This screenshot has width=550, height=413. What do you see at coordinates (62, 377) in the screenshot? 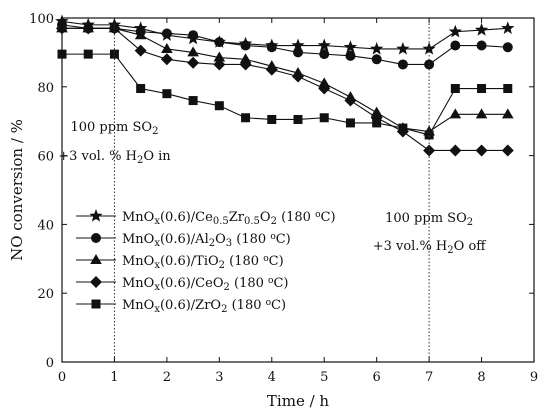
I see `x-tick-label: 0` at bounding box center [62, 377].